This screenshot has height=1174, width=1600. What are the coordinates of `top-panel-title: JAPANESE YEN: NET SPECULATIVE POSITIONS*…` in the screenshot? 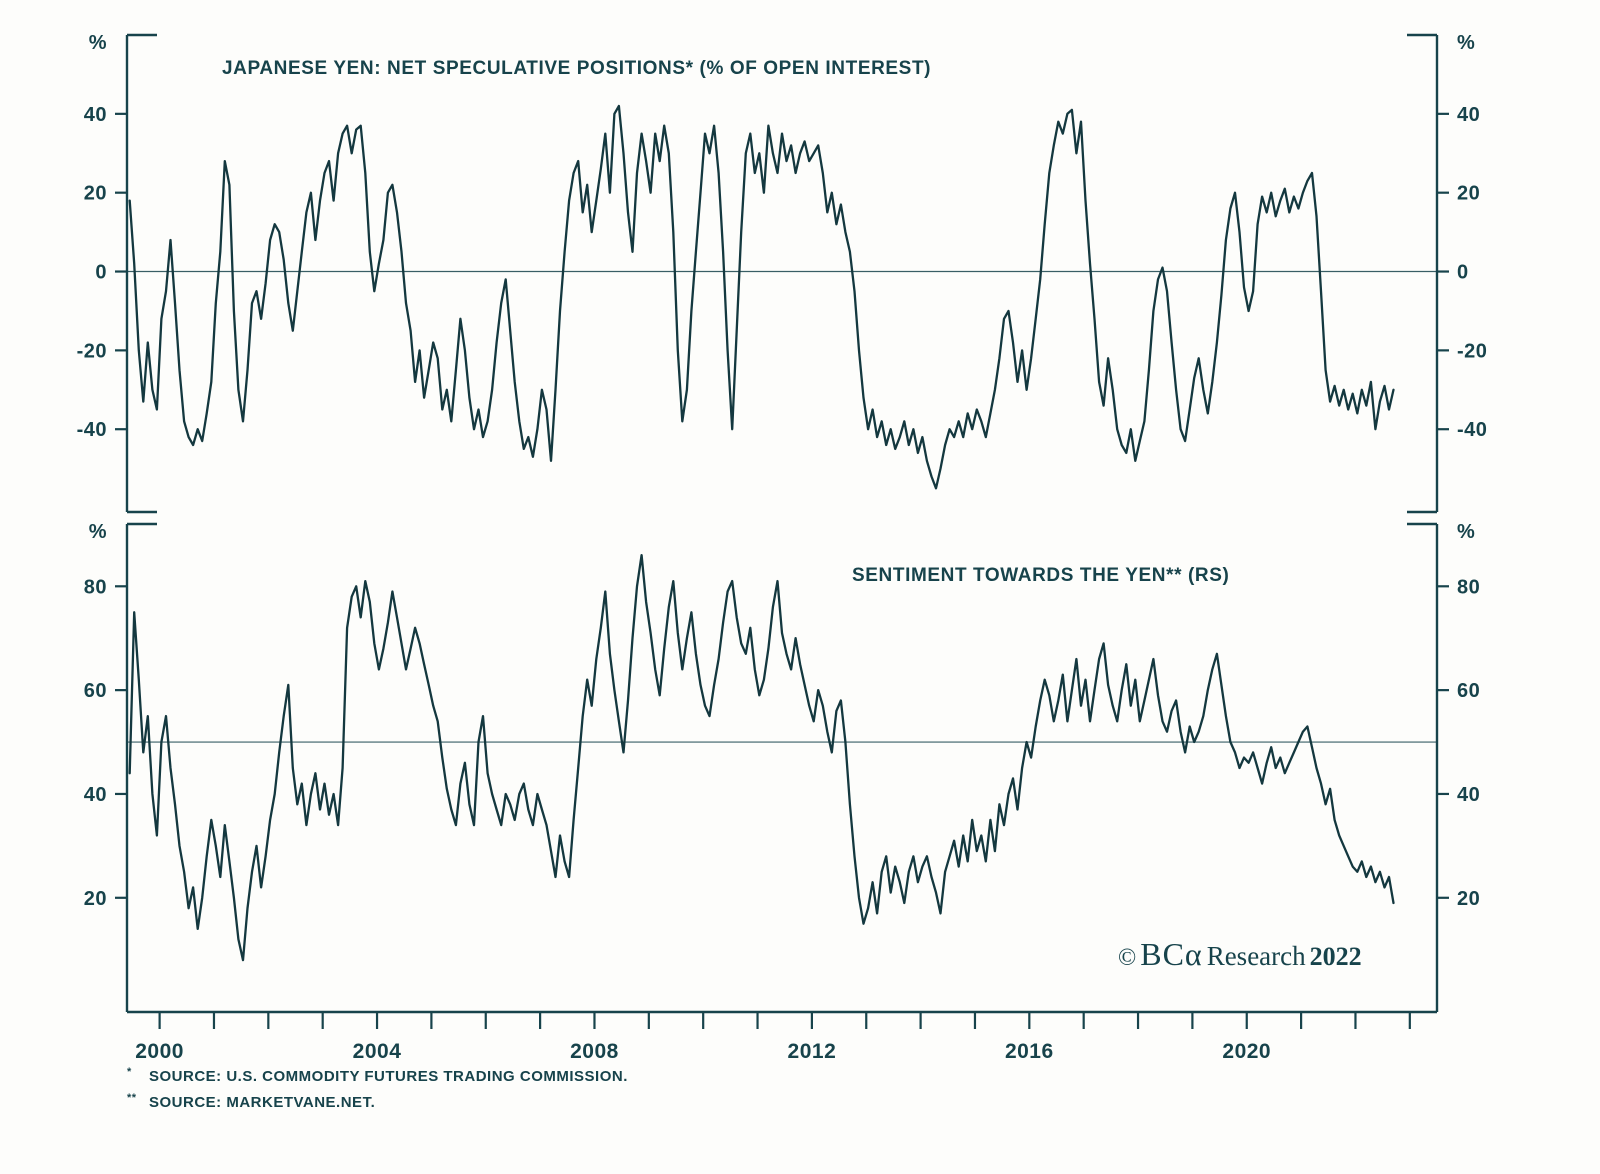 It's located at (577, 68).